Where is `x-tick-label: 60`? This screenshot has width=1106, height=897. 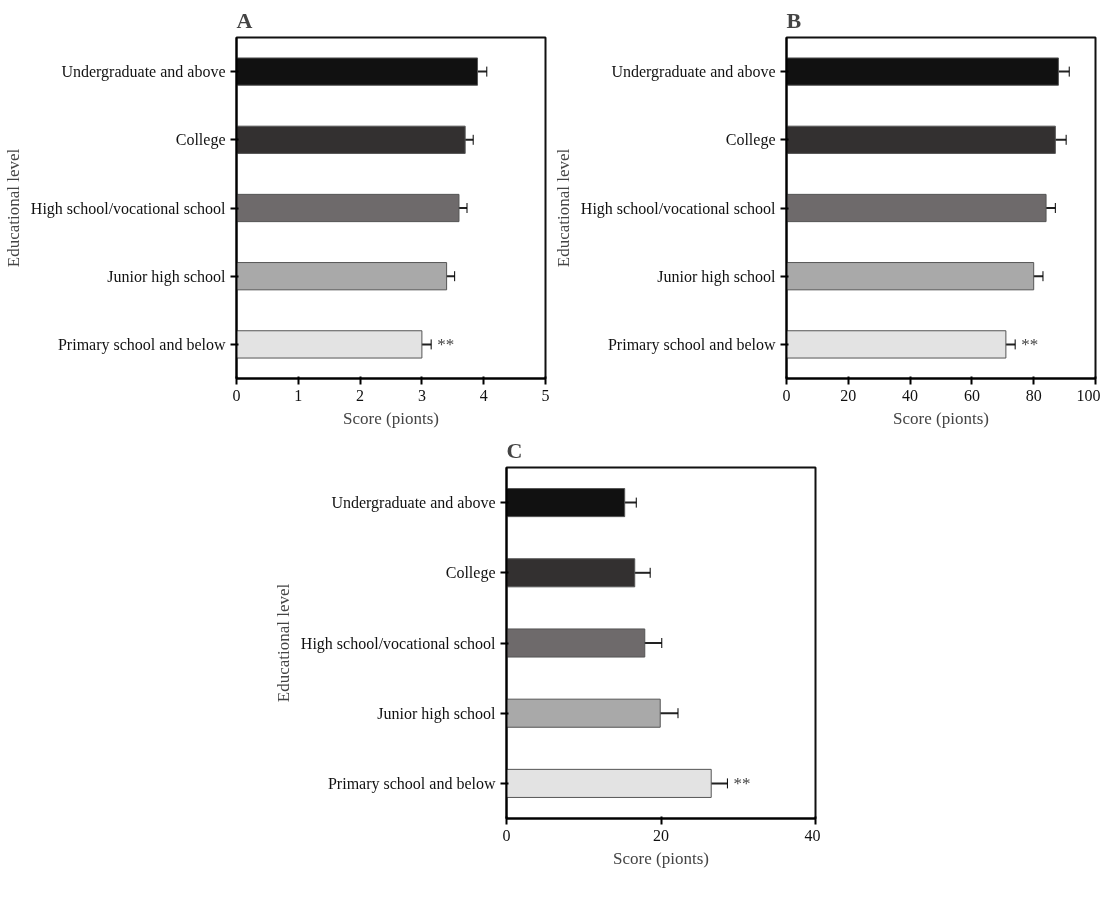 x-tick-label: 60 is located at coordinates (971, 395).